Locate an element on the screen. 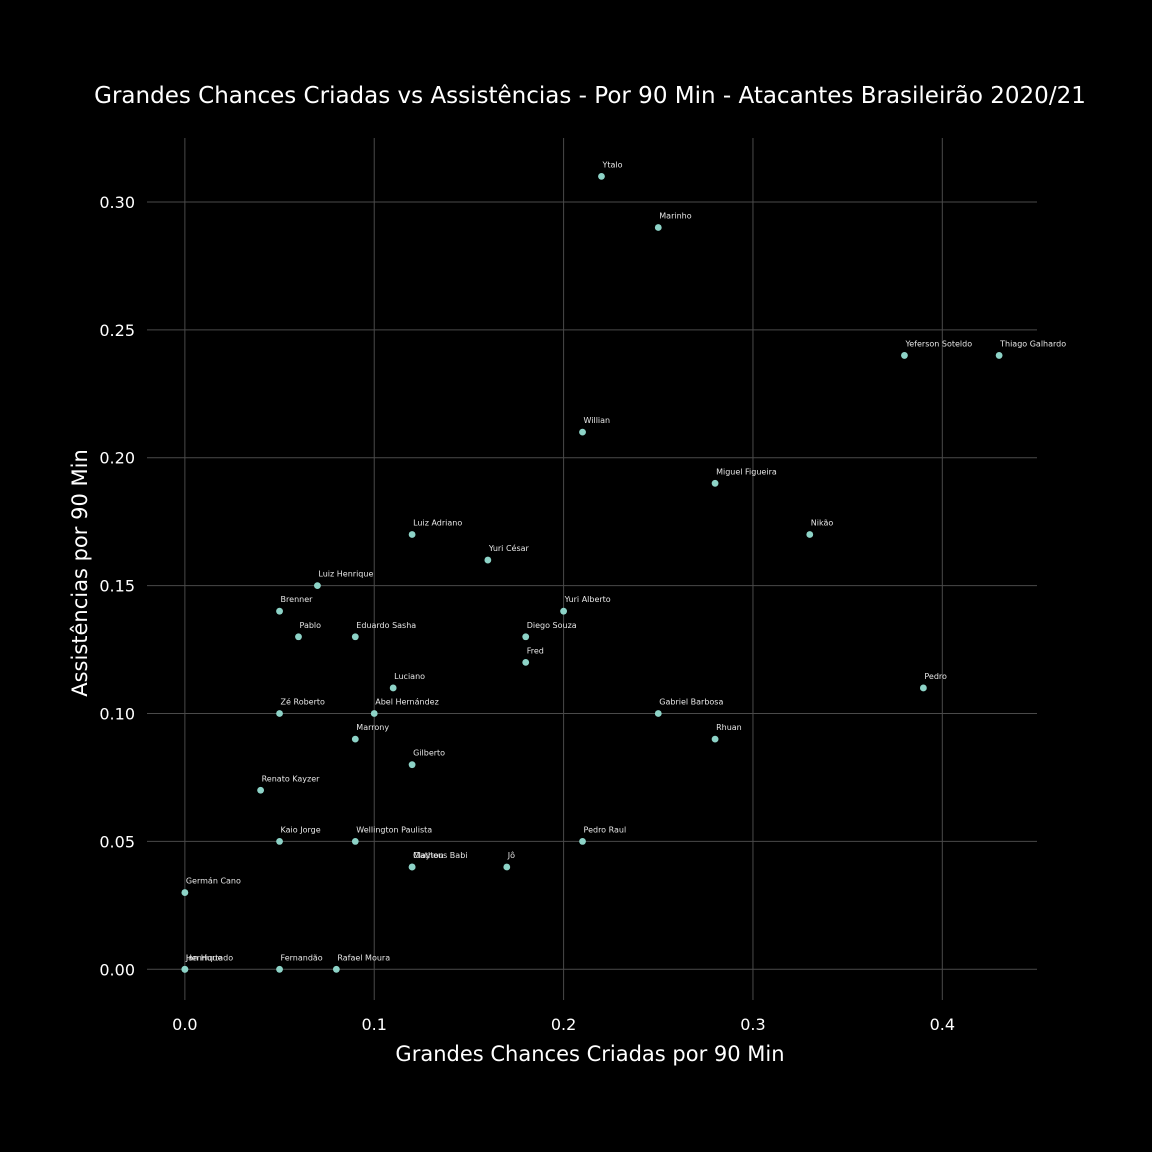 This screenshot has height=1152, width=1152. point-label: Jan Hurtado is located at coordinates (209, 957).